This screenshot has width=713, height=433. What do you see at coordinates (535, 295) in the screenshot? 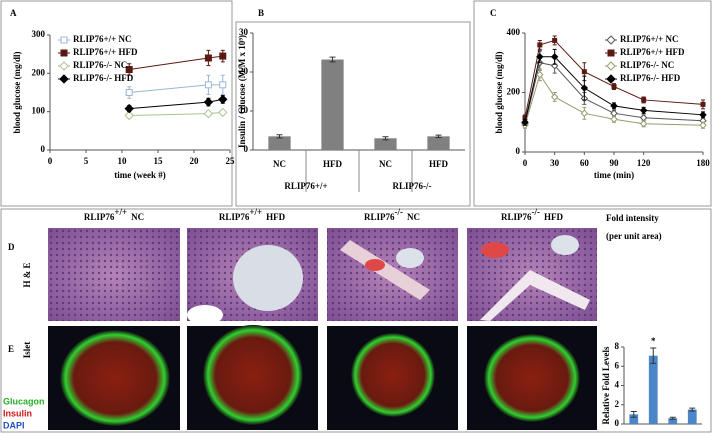
I see `vessel` at bounding box center [535, 295].